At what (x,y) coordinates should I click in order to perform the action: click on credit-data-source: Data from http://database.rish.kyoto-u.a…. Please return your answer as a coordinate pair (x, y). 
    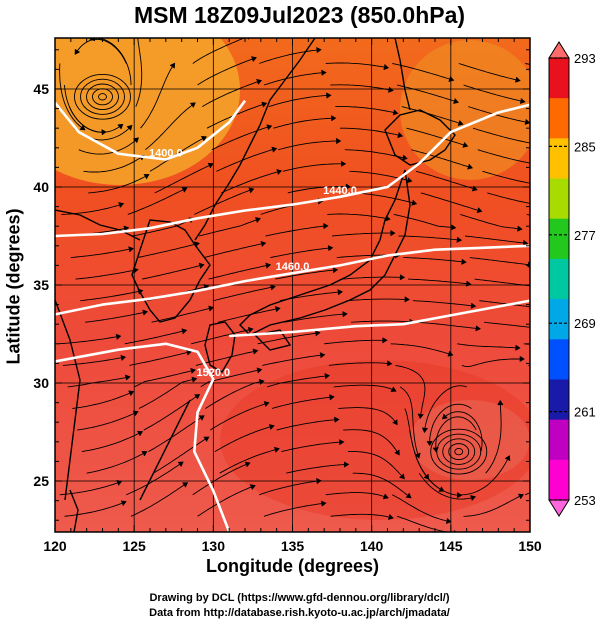
    Looking at the image, I should click on (299, 613).